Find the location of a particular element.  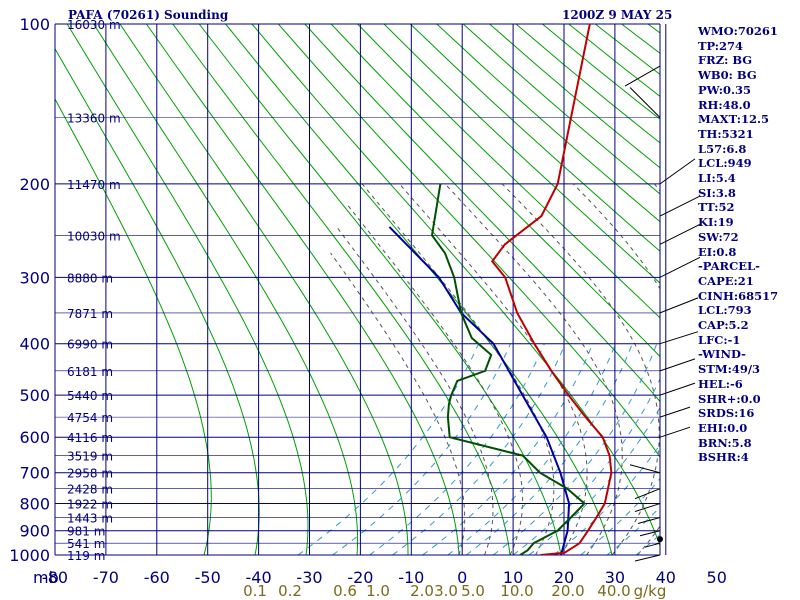

temperature-tick-label: 20 is located at coordinates (564, 577).